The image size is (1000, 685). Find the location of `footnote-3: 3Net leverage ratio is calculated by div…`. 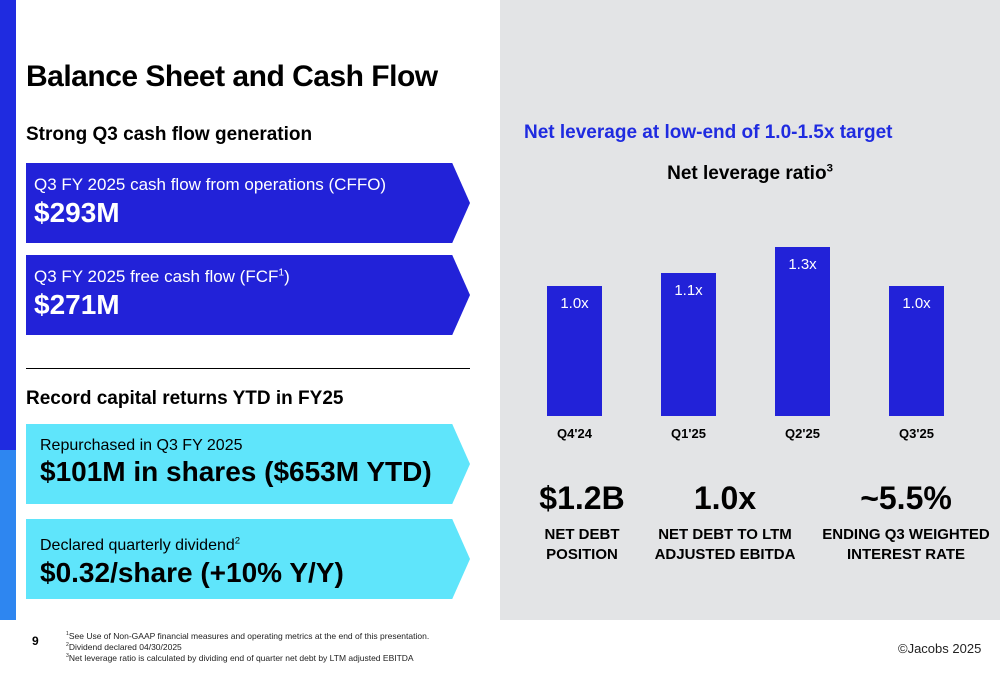

footnote-3: 3Net leverage ratio is calculated by div… is located at coordinates (240, 658).